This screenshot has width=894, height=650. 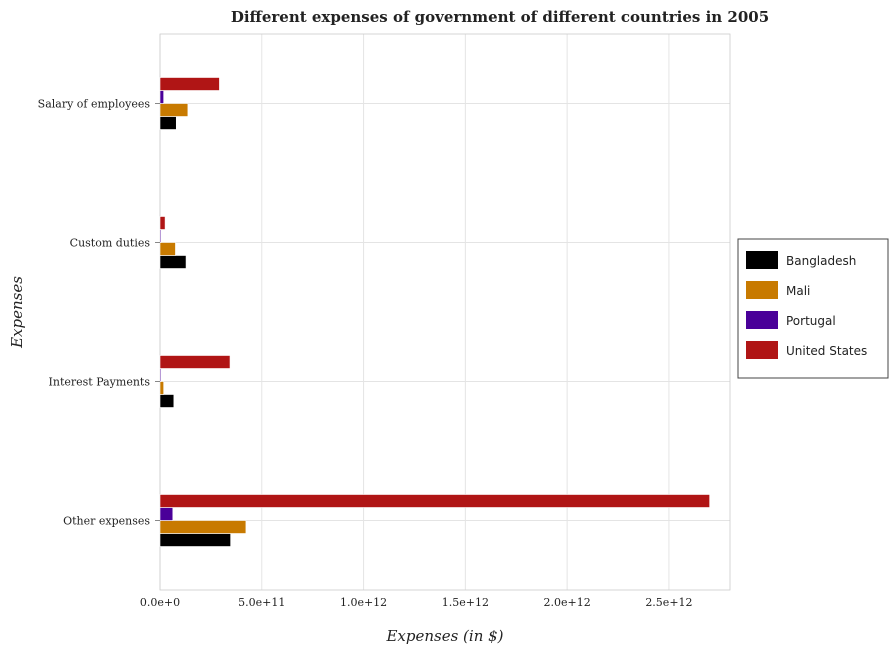 What do you see at coordinates (821, 261) in the screenshot?
I see `legend-label: Bangladesh` at bounding box center [821, 261].